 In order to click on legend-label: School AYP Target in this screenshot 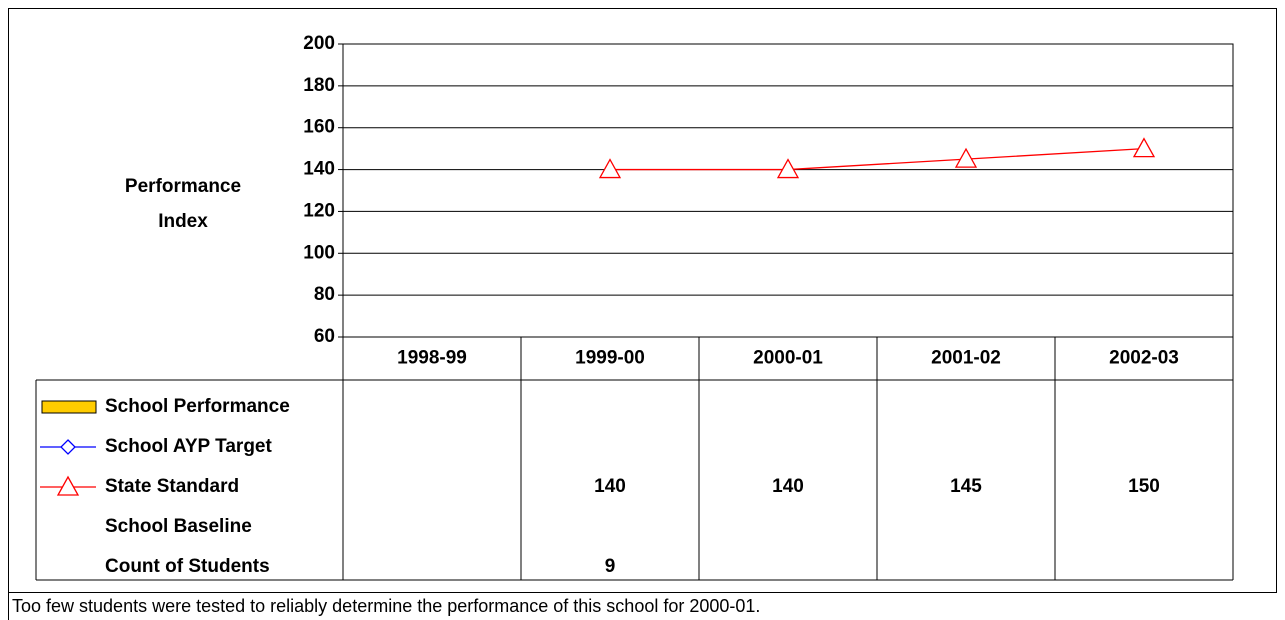, I will do `click(188, 446)`.